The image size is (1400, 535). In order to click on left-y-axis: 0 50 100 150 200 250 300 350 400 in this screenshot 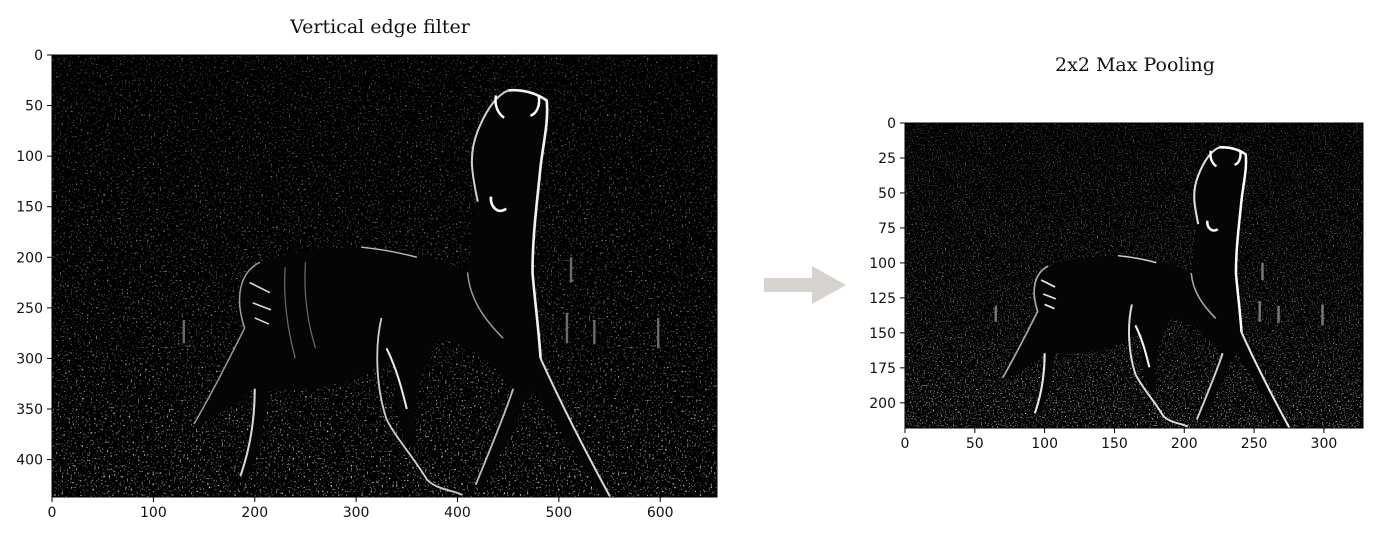, I will do `click(34, 258)`.